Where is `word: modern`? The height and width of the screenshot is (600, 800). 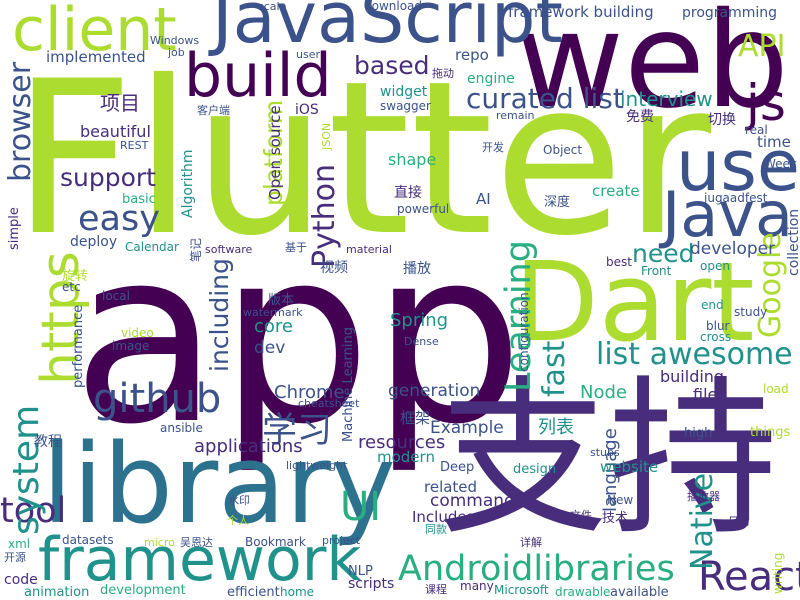 word: modern is located at coordinates (406, 457).